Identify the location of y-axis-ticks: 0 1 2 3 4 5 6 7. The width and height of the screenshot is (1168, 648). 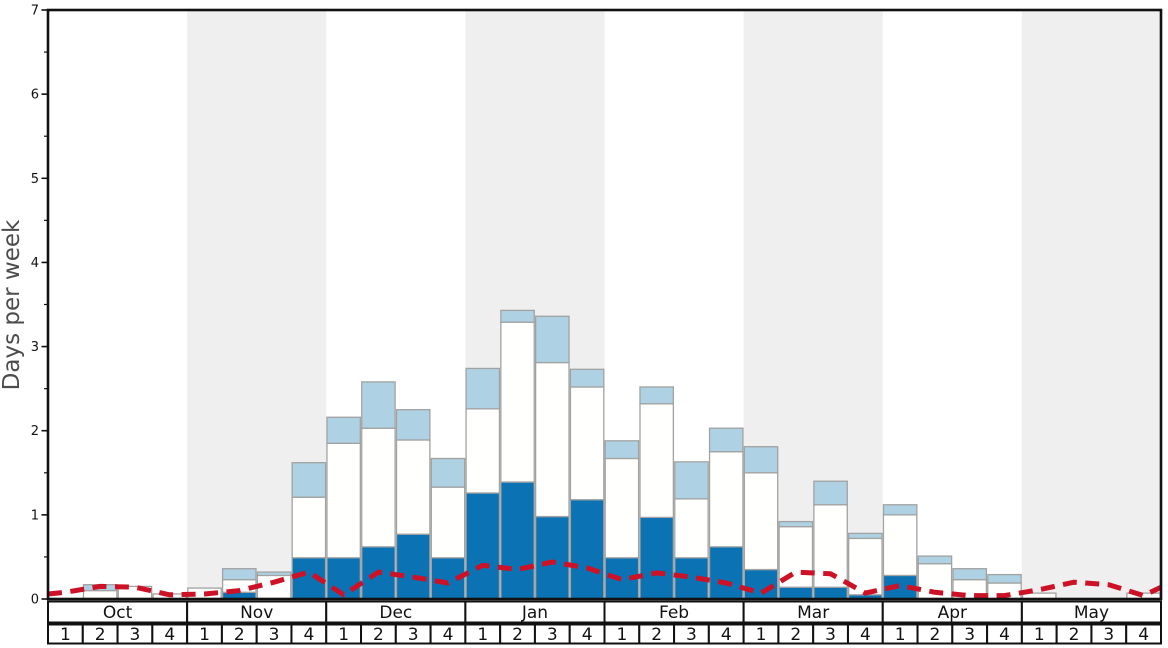
(39, 306).